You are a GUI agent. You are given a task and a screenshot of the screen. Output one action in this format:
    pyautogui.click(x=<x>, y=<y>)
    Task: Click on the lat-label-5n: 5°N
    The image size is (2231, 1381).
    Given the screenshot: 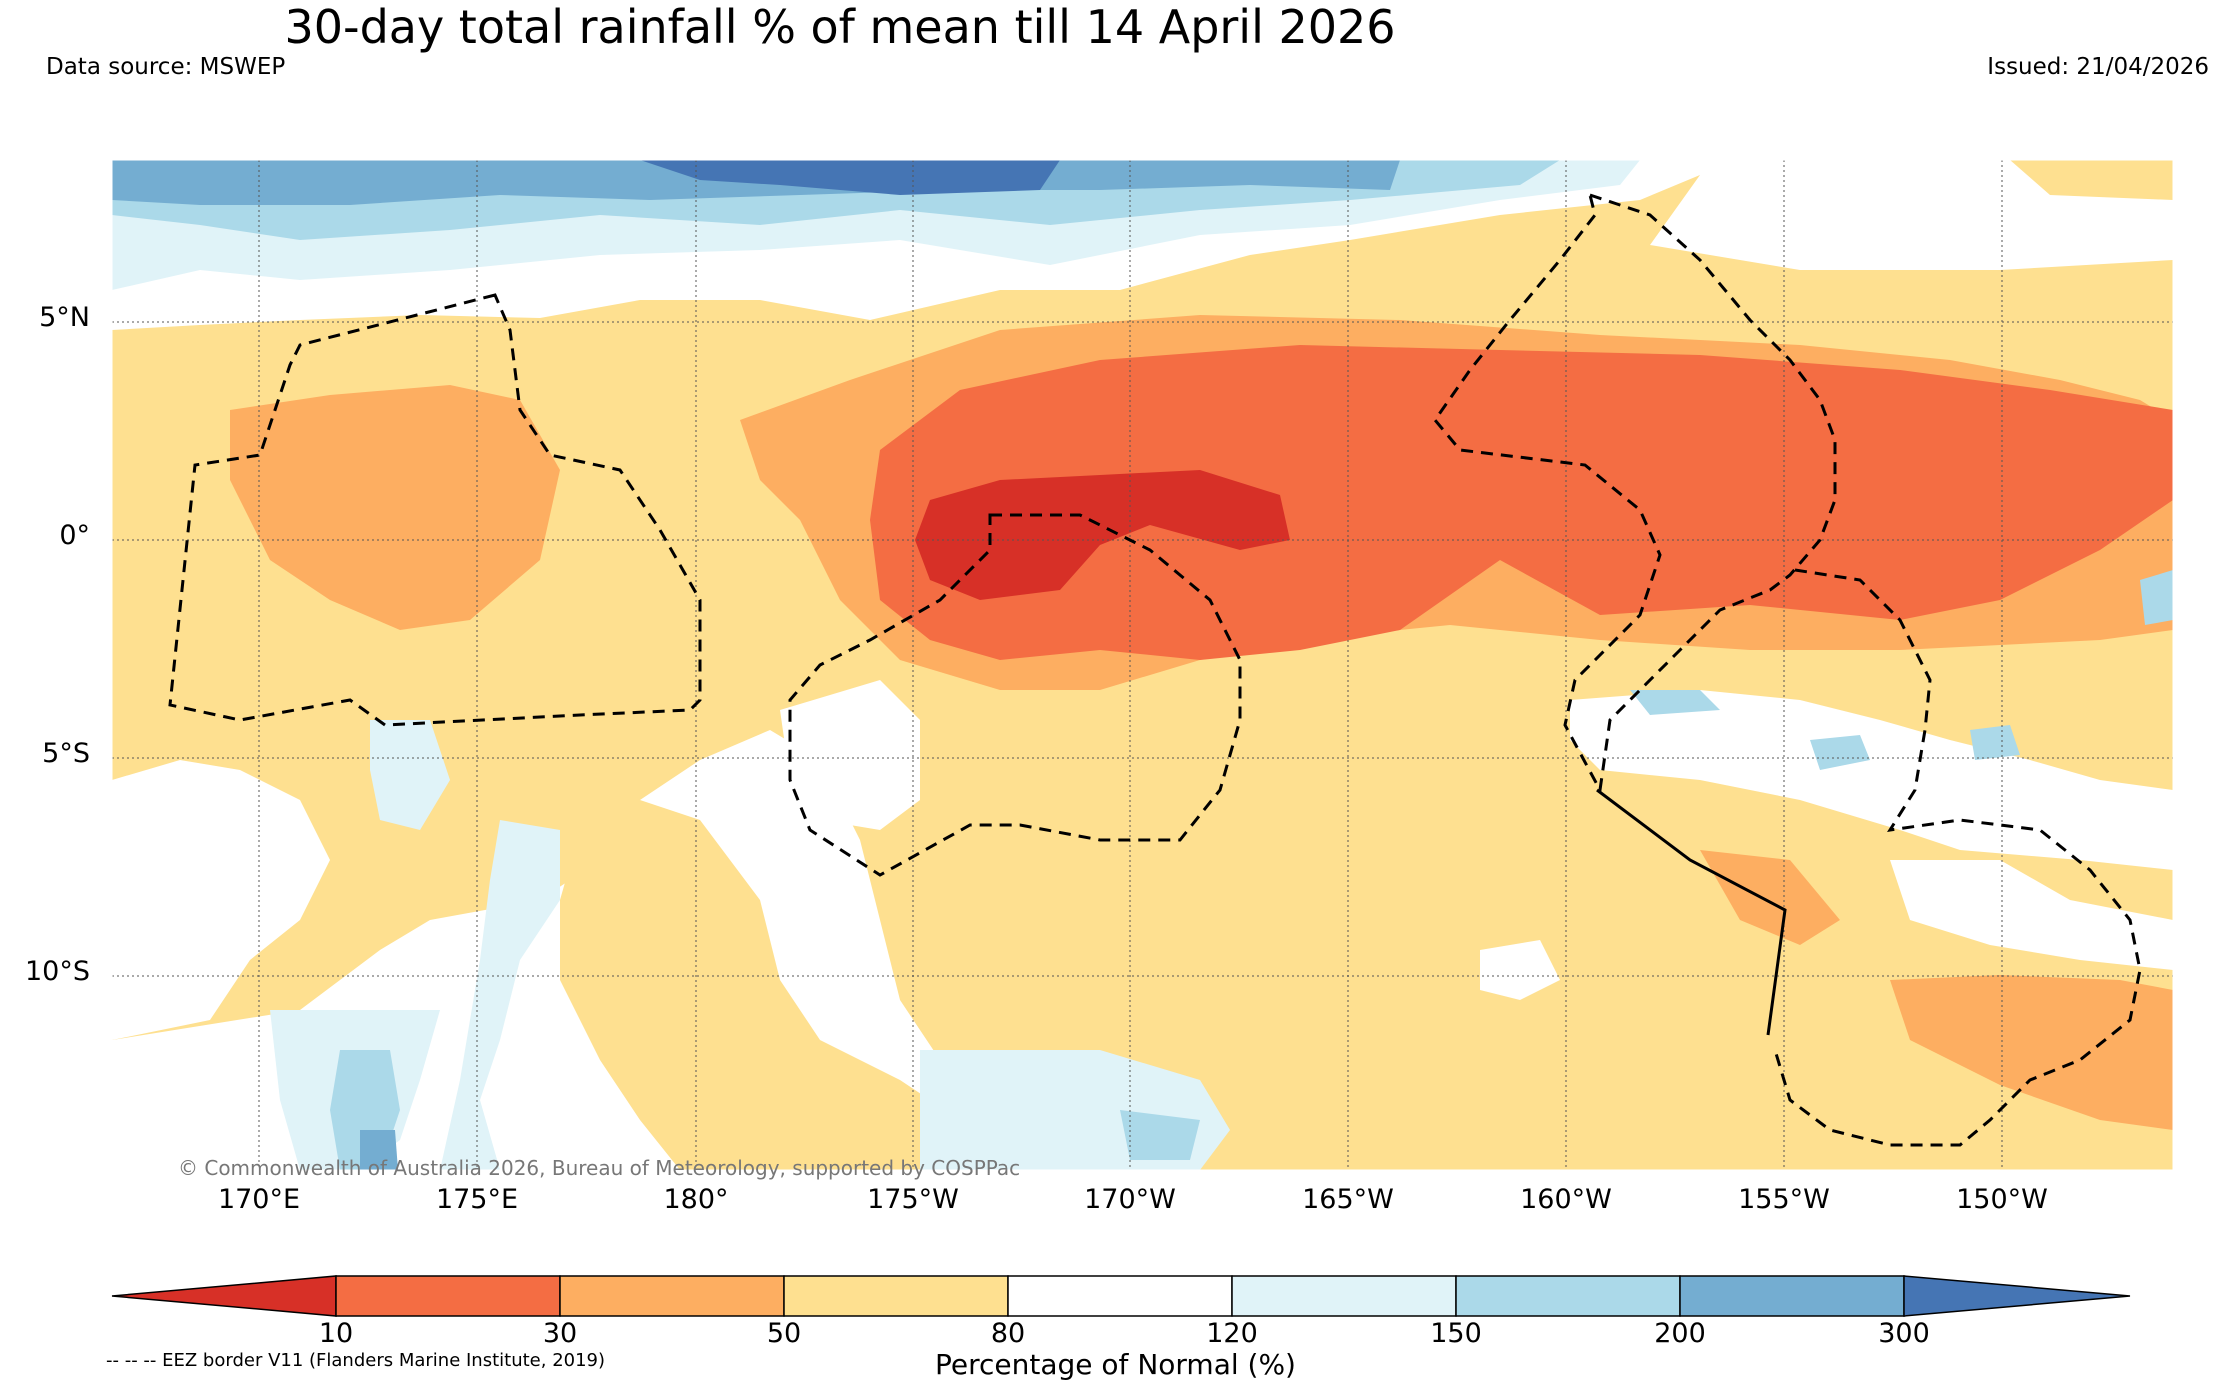 What is the action you would take?
    pyautogui.click(x=64, y=317)
    